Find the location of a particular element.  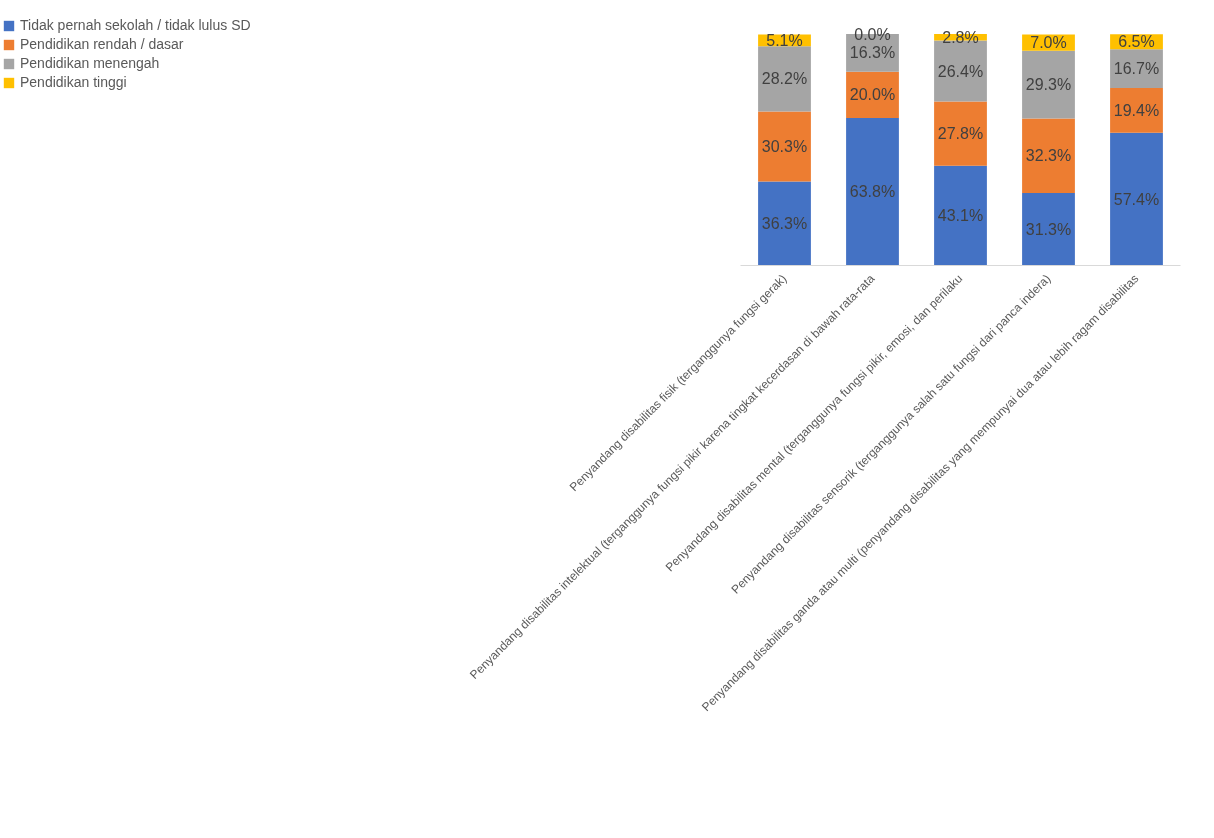

data-label: 32.3% is located at coordinates (1048, 156).